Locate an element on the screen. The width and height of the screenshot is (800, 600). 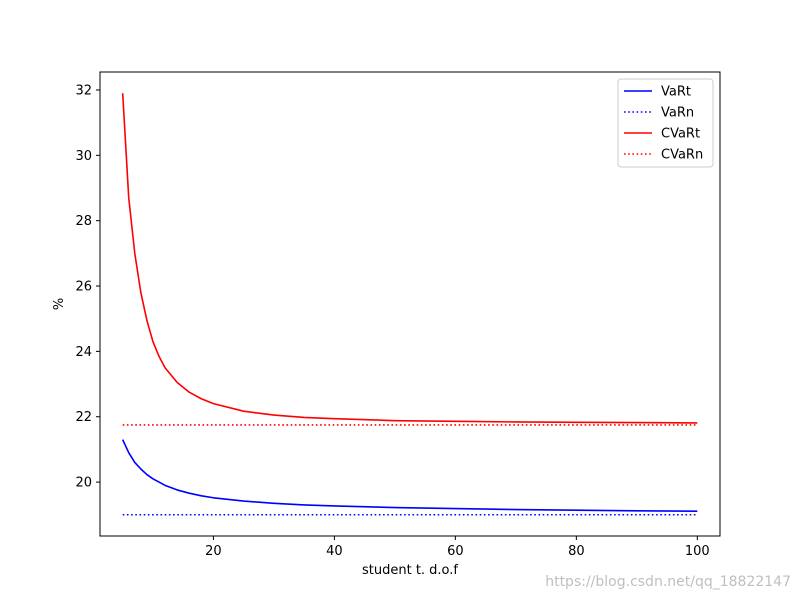
watermark-text: https://blog.csdn.net/qq_18822147 is located at coordinates (668, 582).